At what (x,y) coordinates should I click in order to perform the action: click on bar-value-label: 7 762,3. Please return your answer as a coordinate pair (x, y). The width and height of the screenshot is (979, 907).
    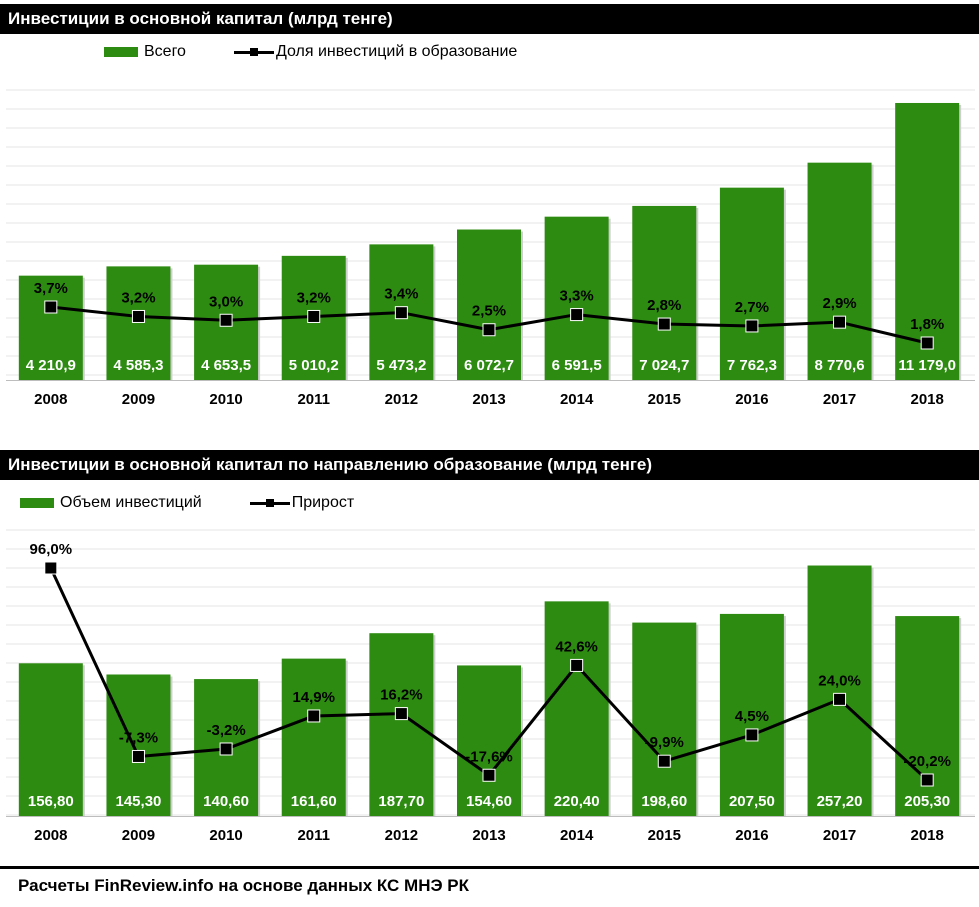
    Looking at the image, I should click on (752, 365).